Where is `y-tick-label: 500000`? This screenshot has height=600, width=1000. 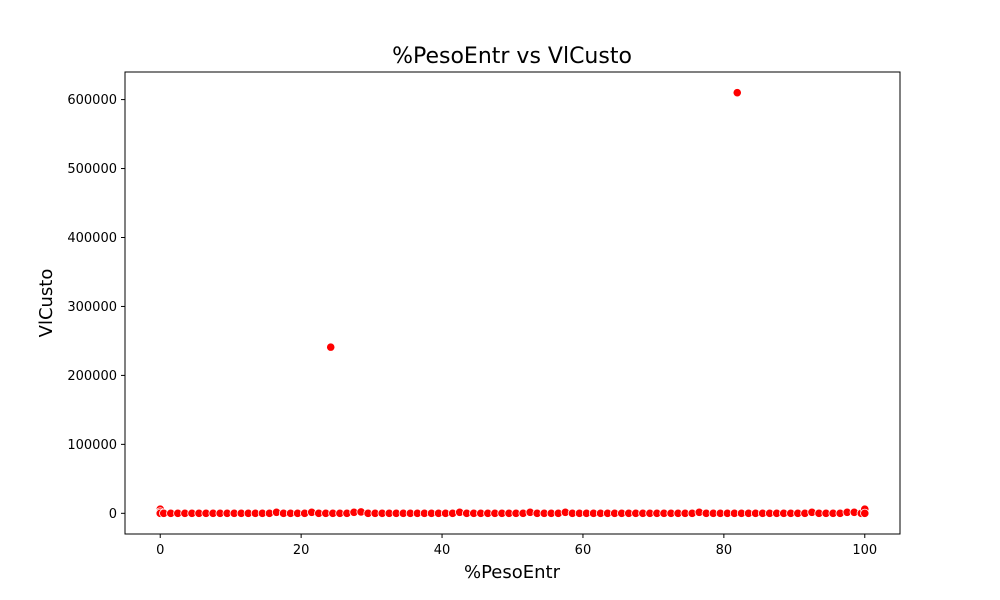 y-tick-label: 500000 is located at coordinates (92, 169).